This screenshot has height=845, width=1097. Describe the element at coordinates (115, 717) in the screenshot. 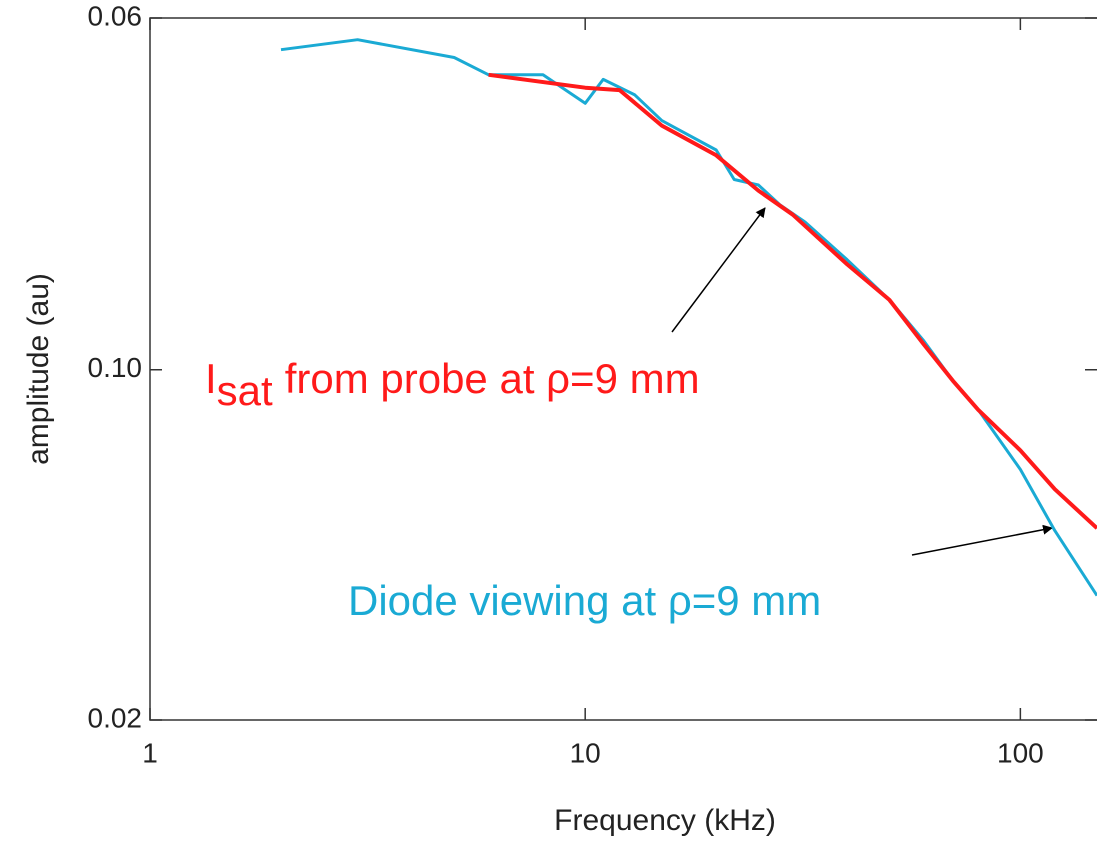

I see `y-tick-label: 0.02` at that location.